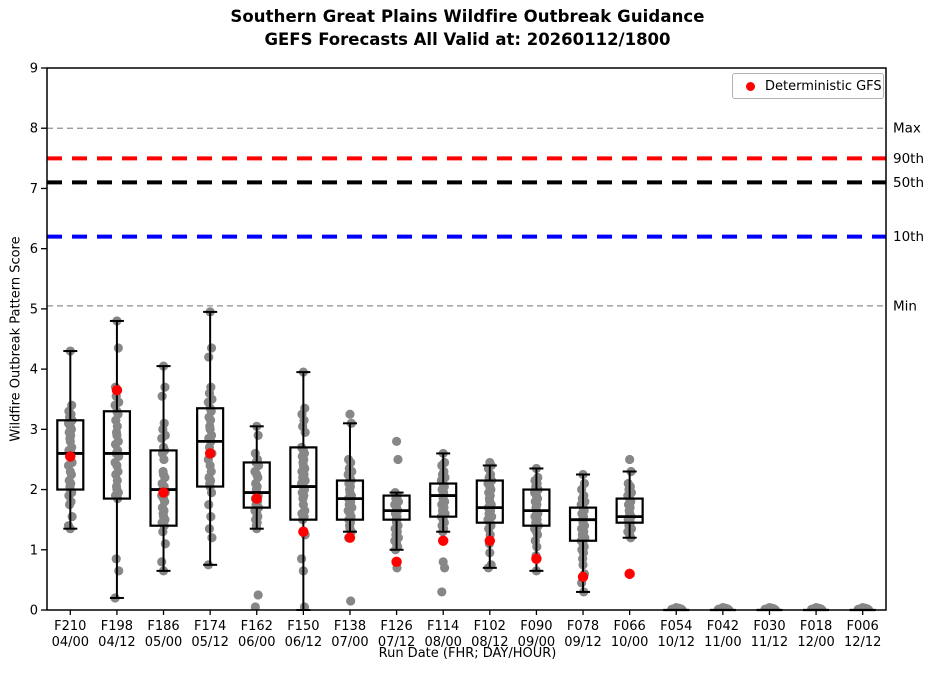  I want to click on boxplot-F090, so click(536, 519).